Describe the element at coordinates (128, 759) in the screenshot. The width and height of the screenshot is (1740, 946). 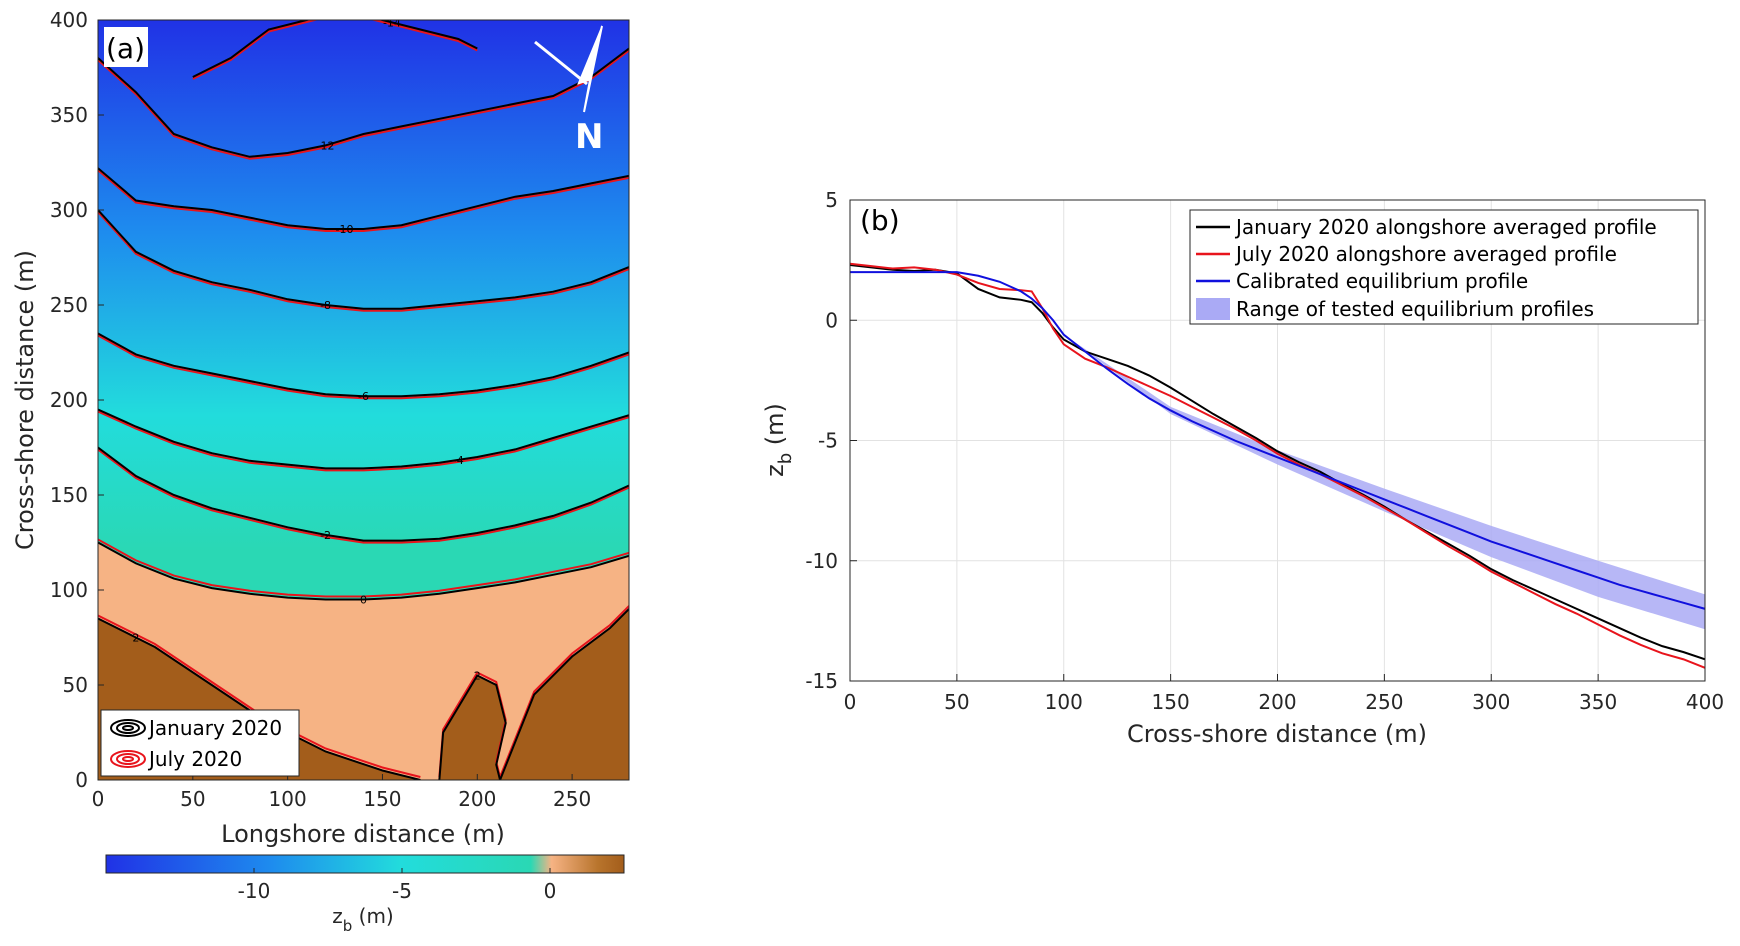
I see `legend-swatch-july` at that location.